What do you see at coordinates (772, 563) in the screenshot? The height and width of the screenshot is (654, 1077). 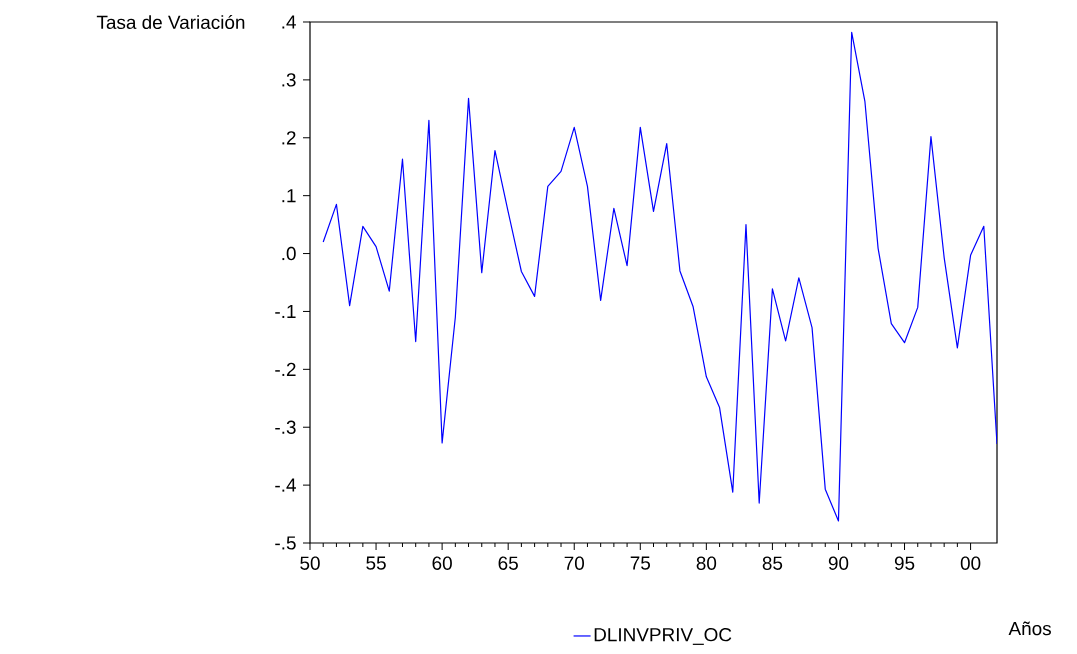 I see `x-tick-label: 85` at bounding box center [772, 563].